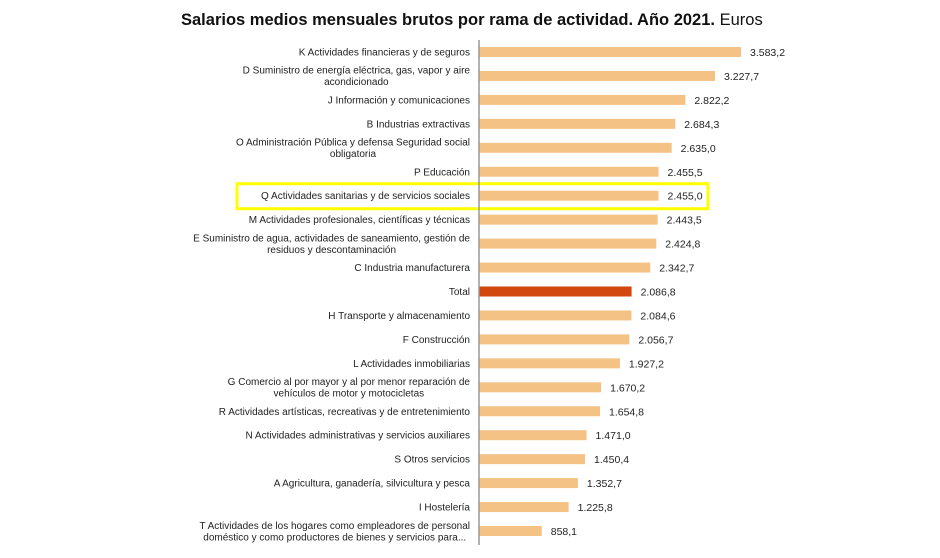 Image resolution: width=940 pixels, height=558 pixels. Describe the element at coordinates (399, 316) in the screenshot. I see `category-label: H Transporte y almacenamiento` at that location.